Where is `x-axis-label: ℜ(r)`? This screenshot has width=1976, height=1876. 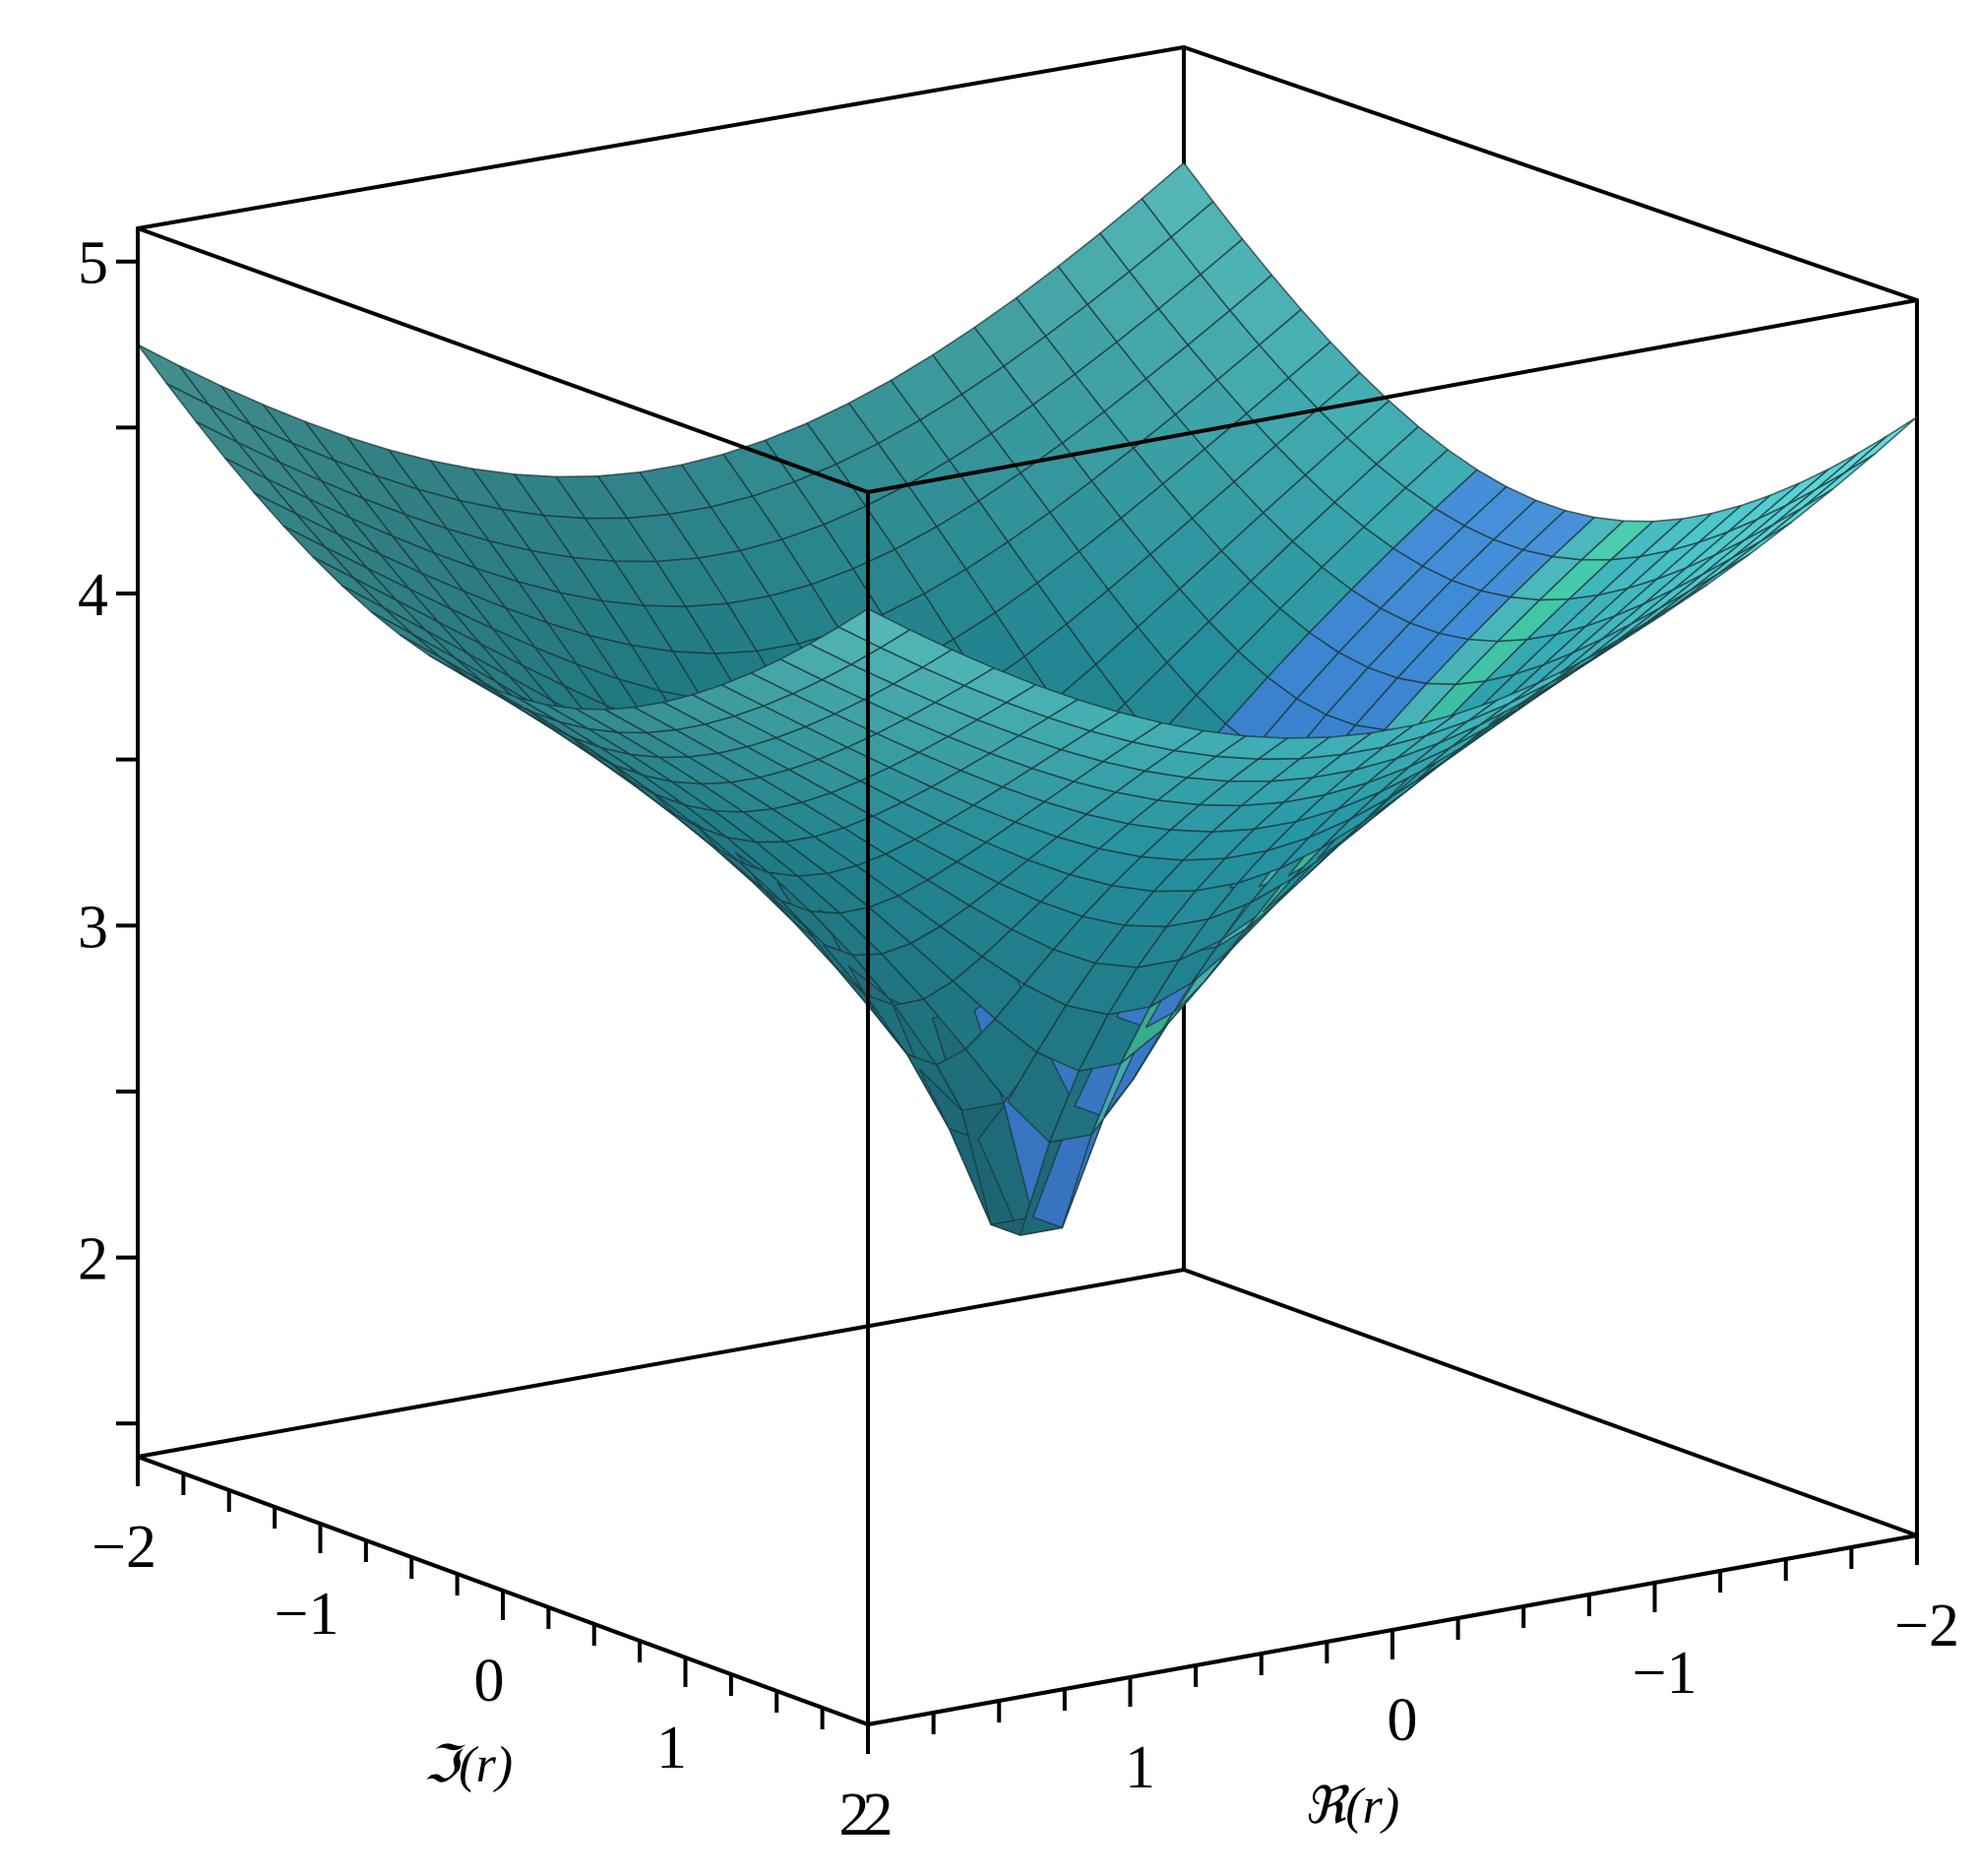 x-axis-label: ℜ(r) is located at coordinates (1351, 1807).